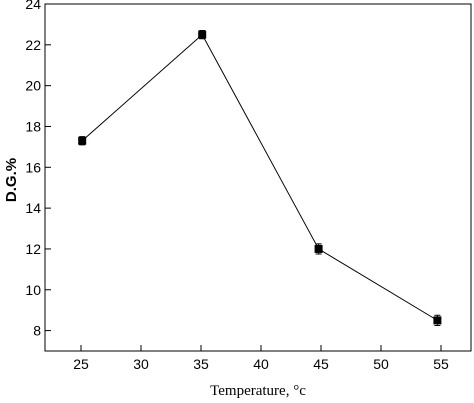 The width and height of the screenshot is (474, 403). What do you see at coordinates (33, 208) in the screenshot?
I see `y-tick-label: 14` at bounding box center [33, 208].